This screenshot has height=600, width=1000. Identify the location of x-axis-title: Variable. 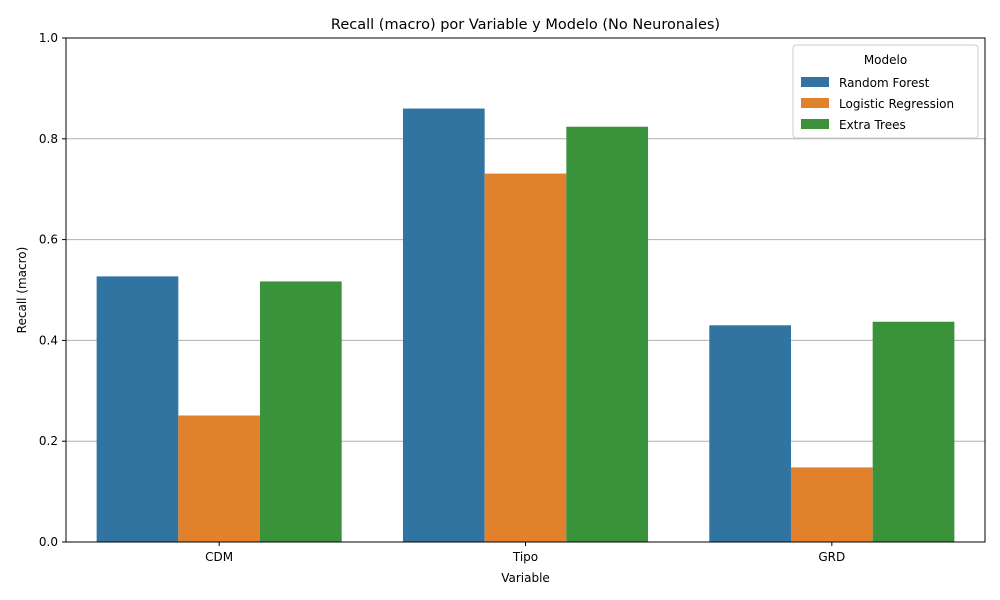
(525, 578).